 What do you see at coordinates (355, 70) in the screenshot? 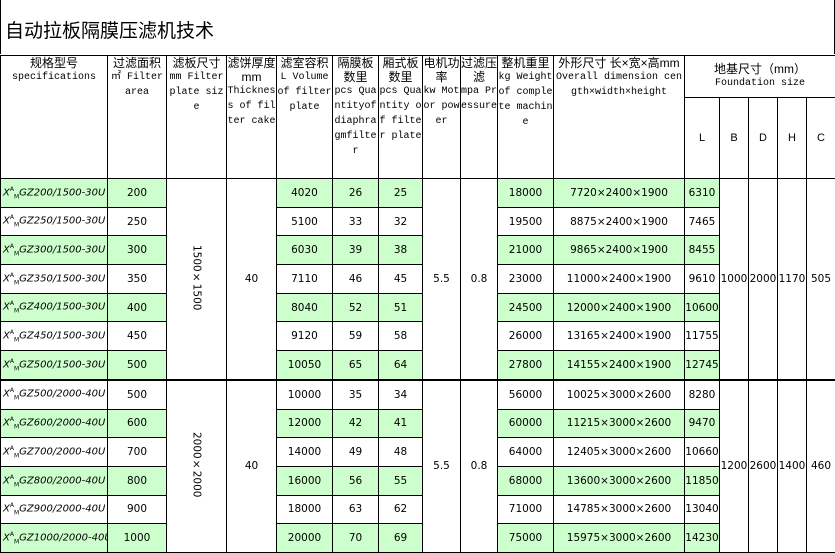
I see `header-cn: 隔膜板数里` at bounding box center [355, 70].